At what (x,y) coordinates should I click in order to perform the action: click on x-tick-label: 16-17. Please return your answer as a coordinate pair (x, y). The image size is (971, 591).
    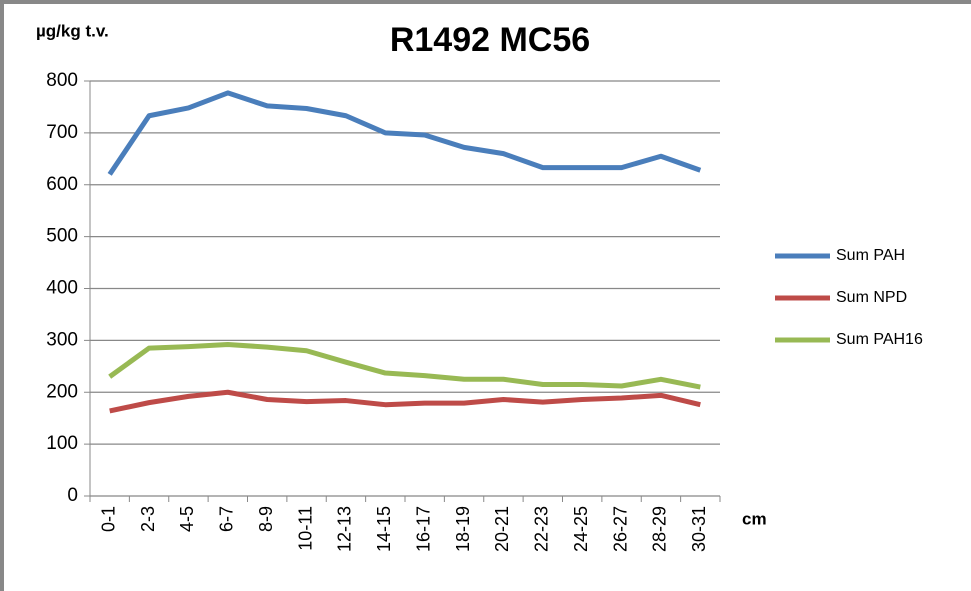
    Looking at the image, I should click on (423, 529).